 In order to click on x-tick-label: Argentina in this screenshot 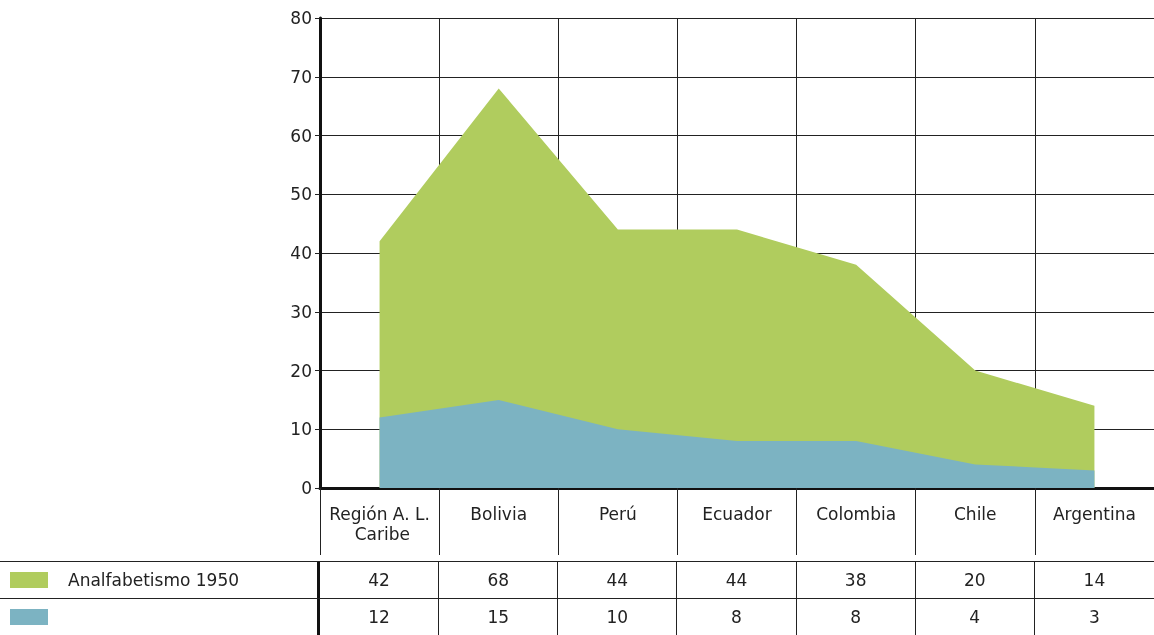, I will do `click(1094, 514)`.